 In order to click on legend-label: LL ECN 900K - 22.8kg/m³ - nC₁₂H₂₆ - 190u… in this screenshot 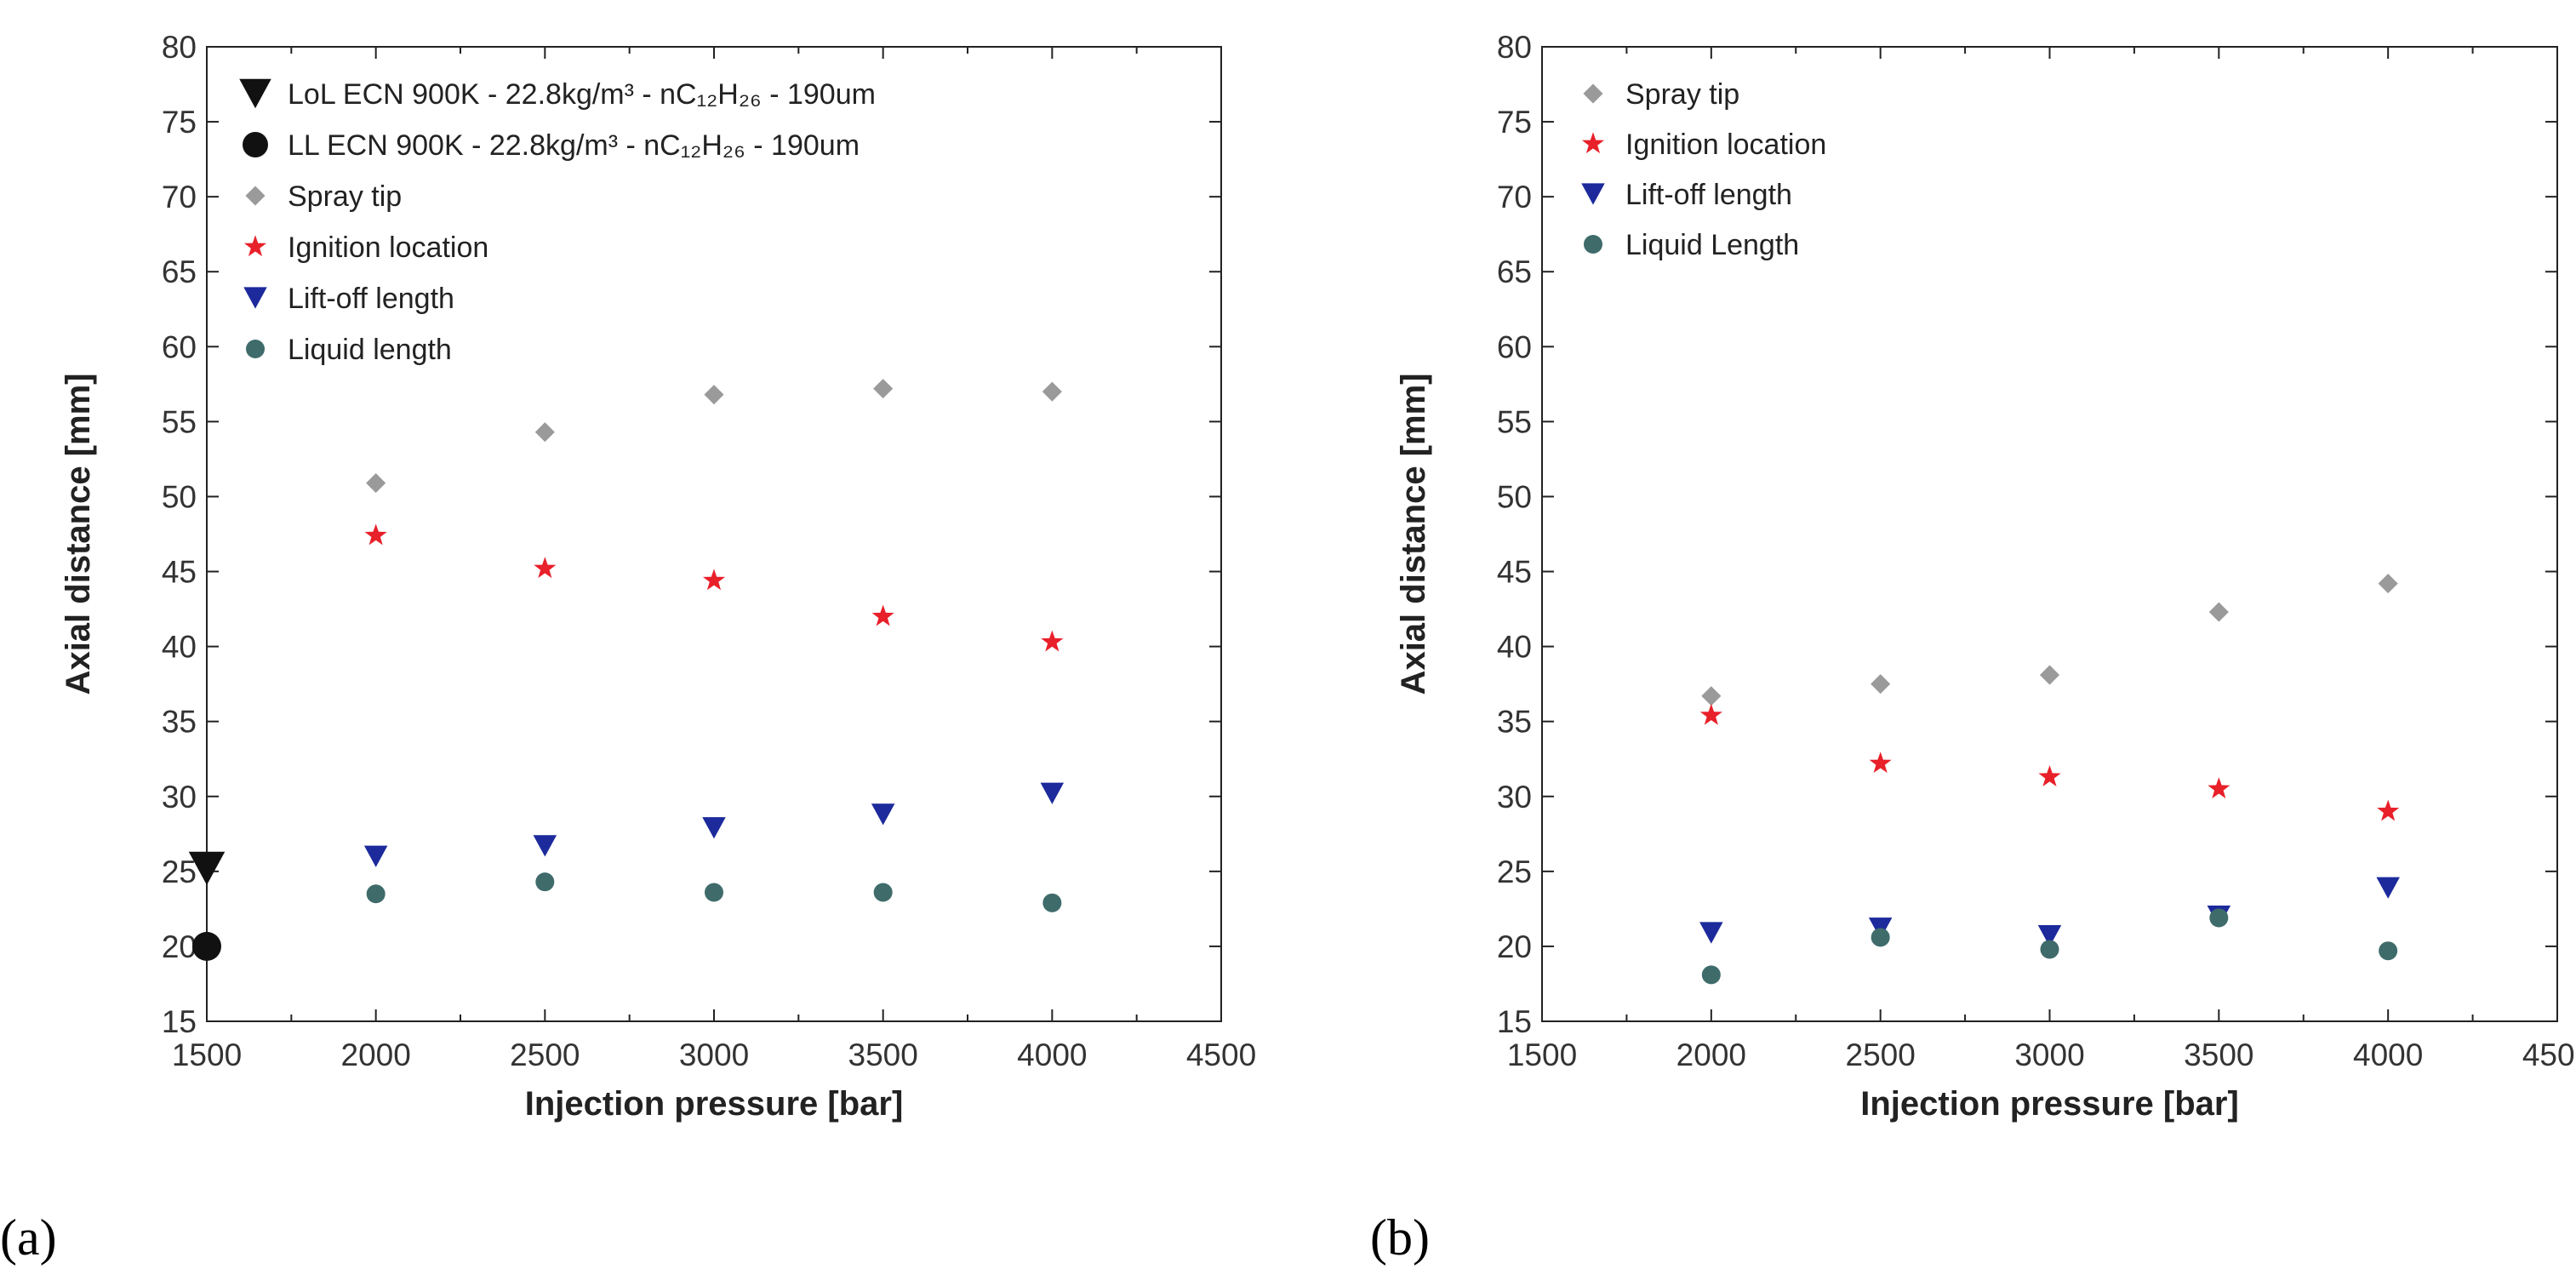, I will do `click(574, 145)`.